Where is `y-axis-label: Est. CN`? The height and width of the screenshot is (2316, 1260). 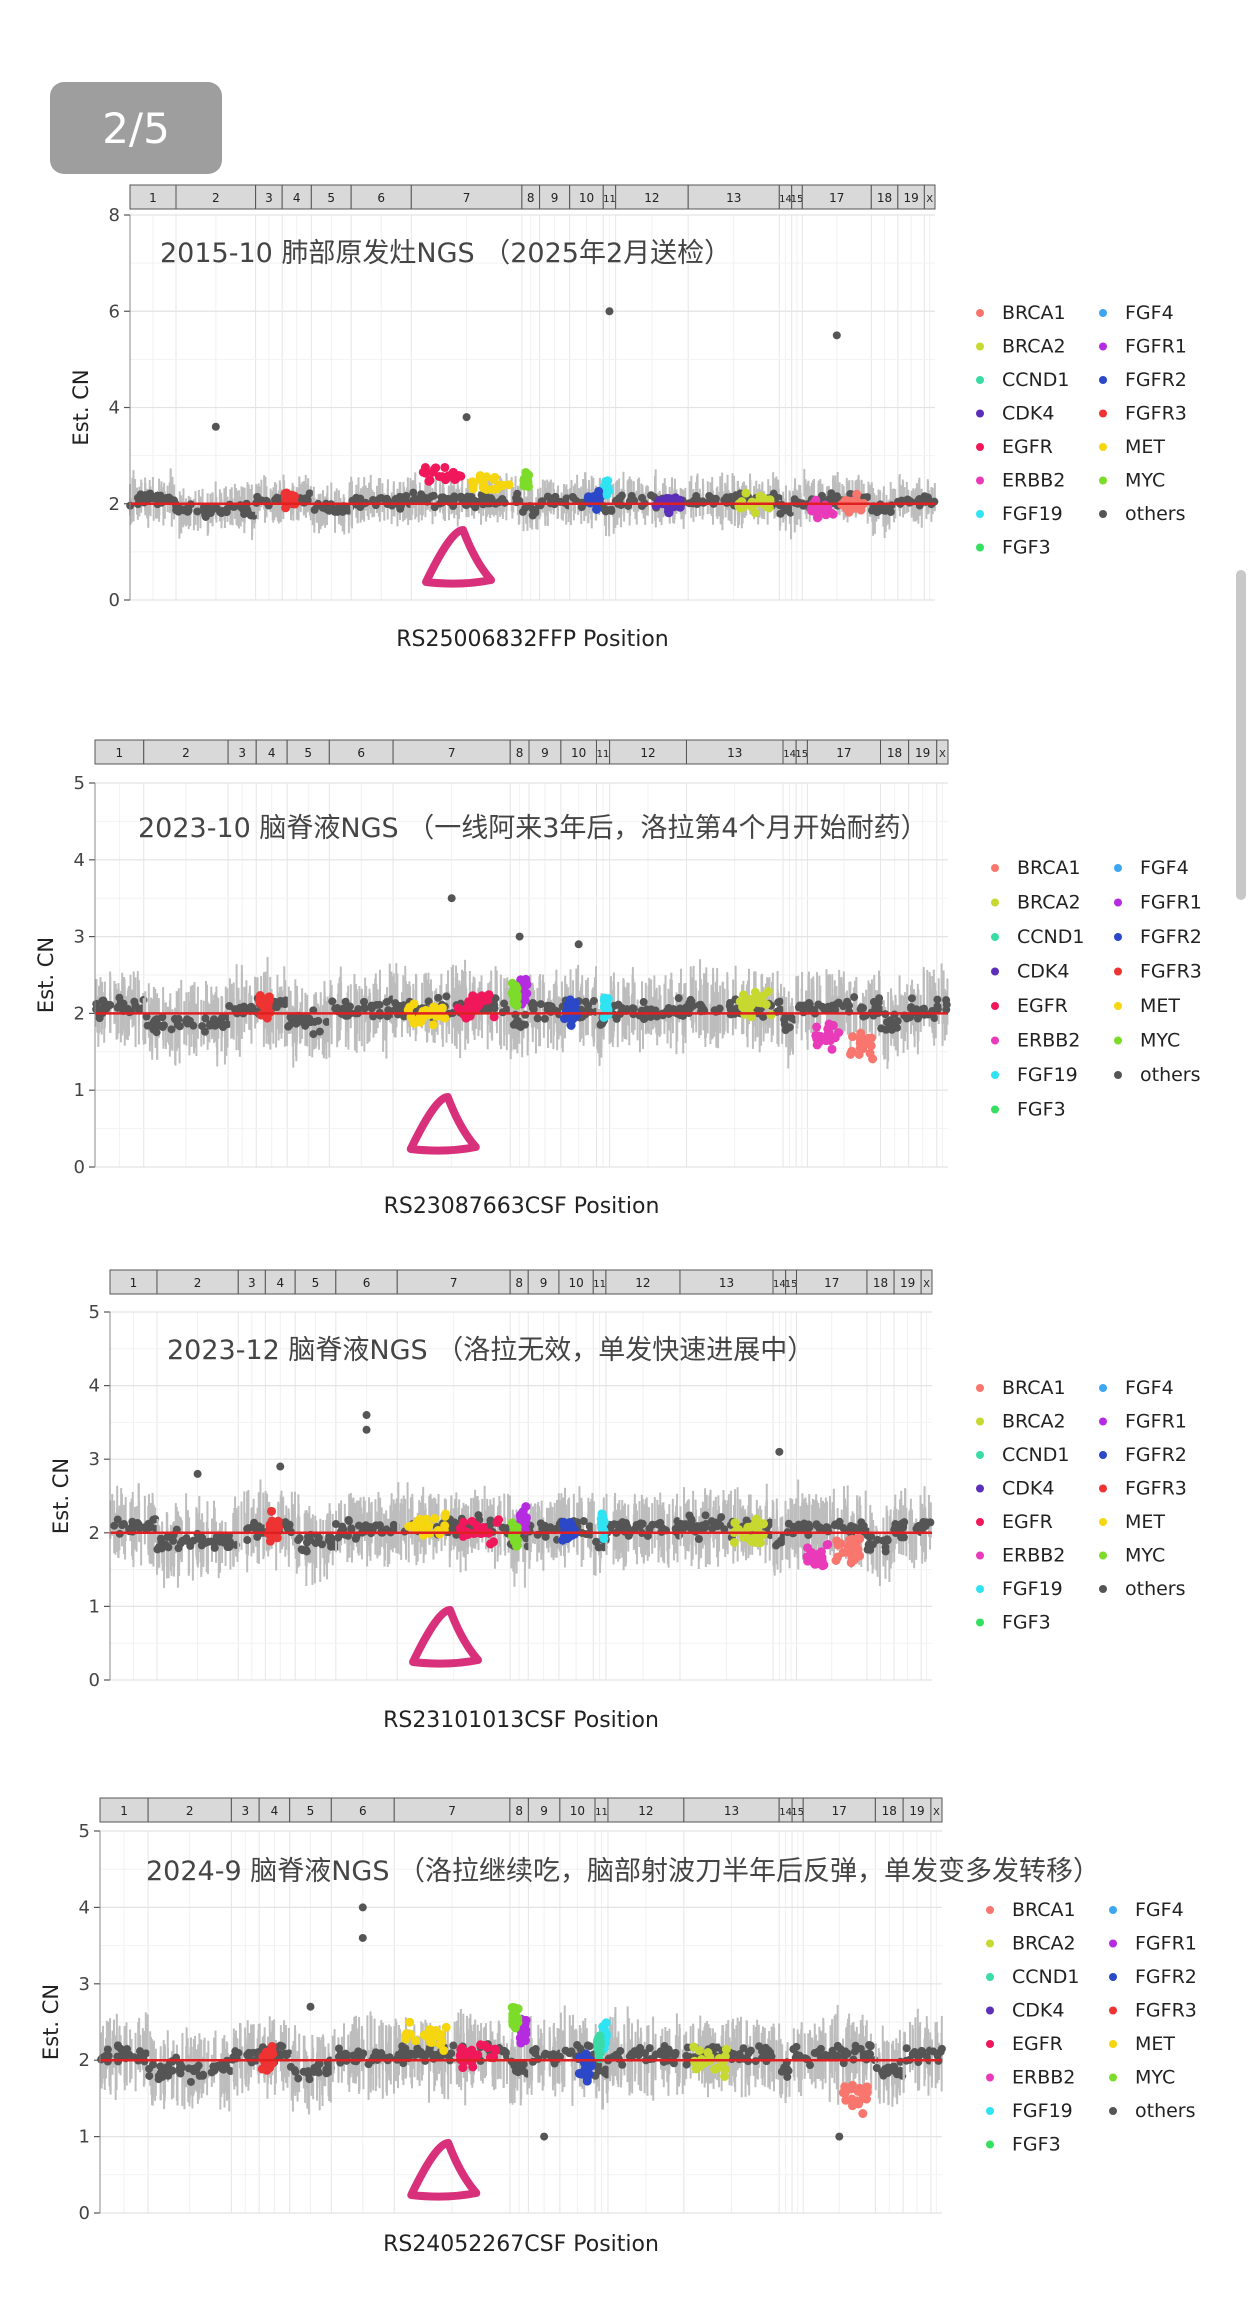 y-axis-label: Est. CN is located at coordinates (46, 975).